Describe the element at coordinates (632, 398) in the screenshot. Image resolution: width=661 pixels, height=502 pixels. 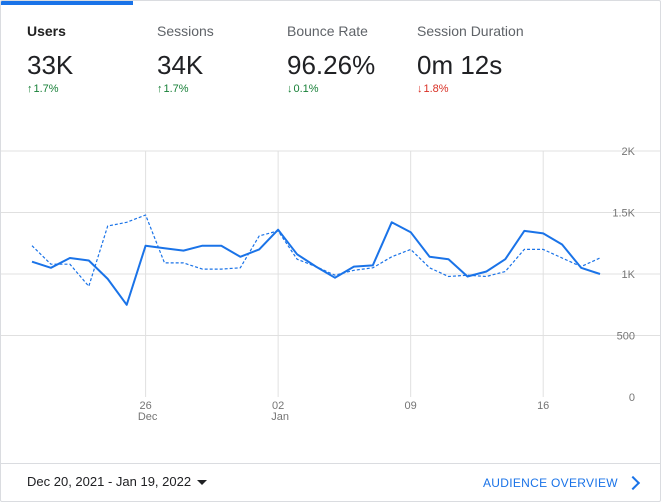
I see `y-tick-label: 0` at that location.